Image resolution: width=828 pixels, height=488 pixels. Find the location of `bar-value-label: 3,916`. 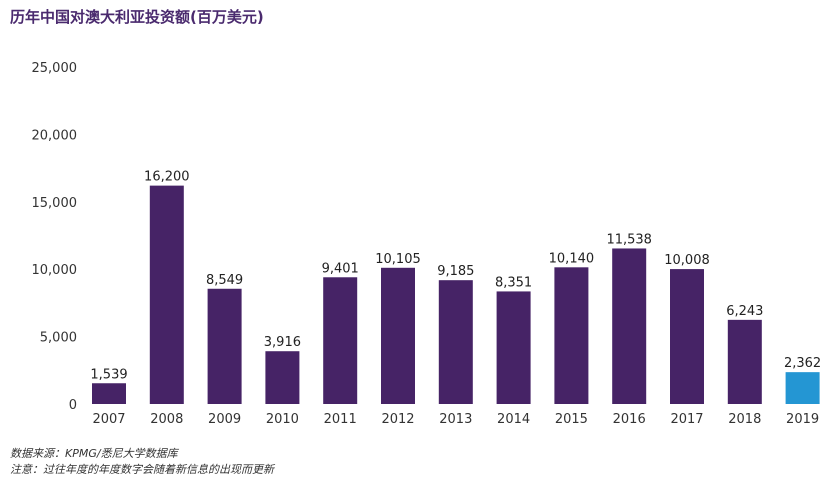

bar-value-label: 3,916 is located at coordinates (282, 342).